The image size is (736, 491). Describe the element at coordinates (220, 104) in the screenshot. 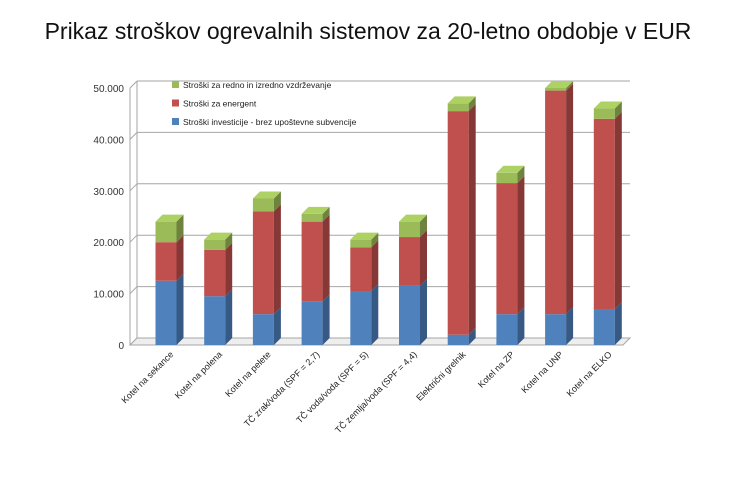

I see `legend-label: Stroški za energent` at that location.